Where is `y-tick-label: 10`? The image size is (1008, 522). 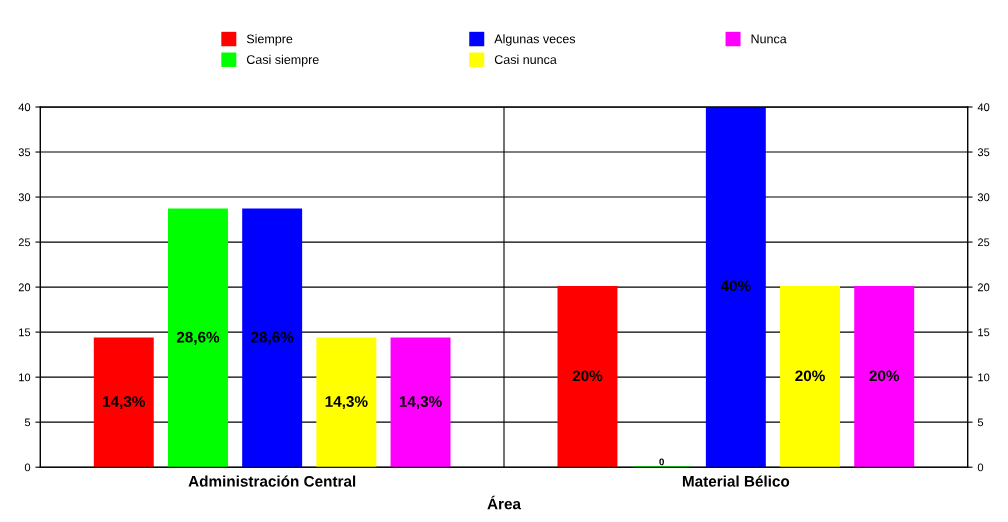 y-tick-label: 10 is located at coordinates (25, 377).